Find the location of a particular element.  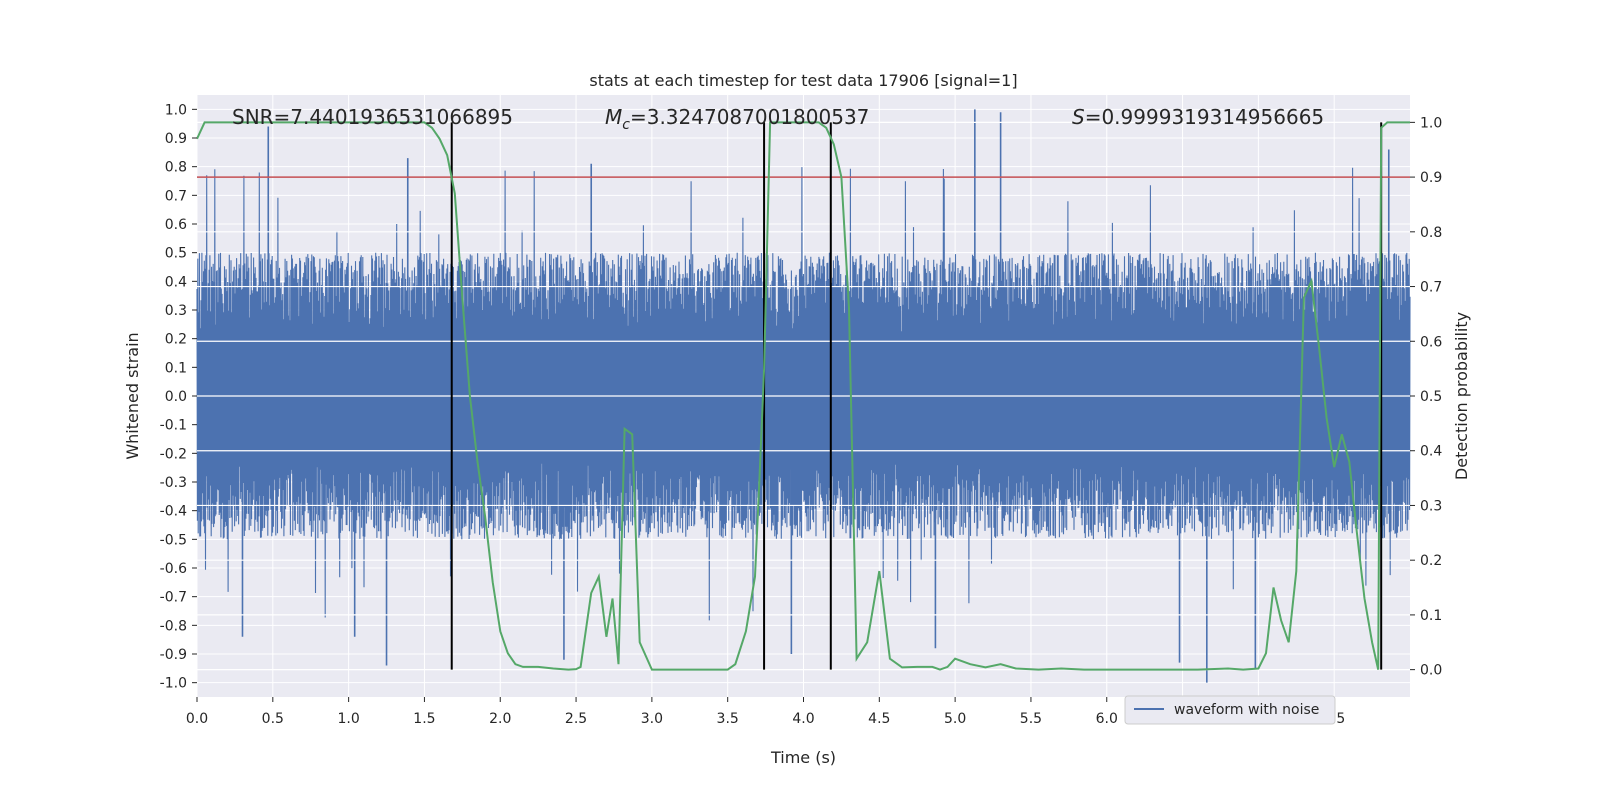

x-tick-label: 4.0 is located at coordinates (803, 719).